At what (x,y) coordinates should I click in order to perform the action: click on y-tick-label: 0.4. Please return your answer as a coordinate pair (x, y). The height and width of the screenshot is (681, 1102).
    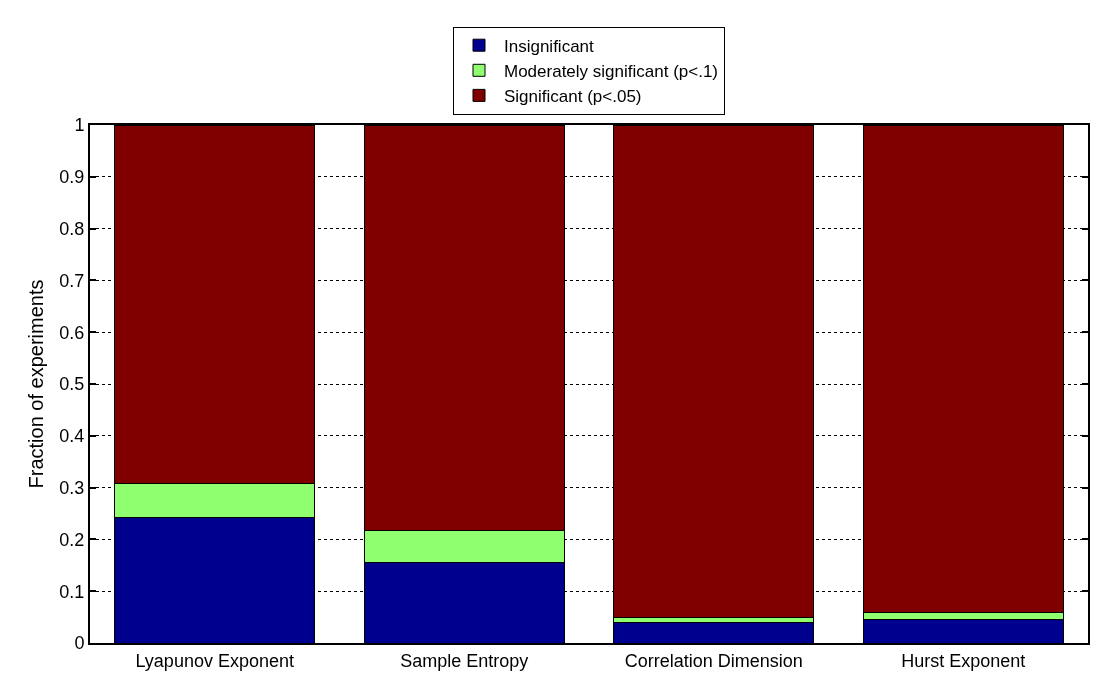
    Looking at the image, I should click on (72, 436).